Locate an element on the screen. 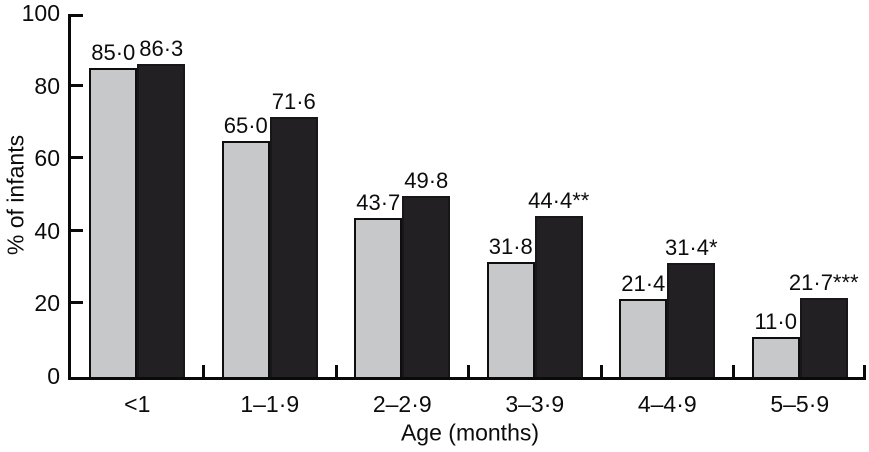 The image size is (869, 452). x-category-label: <1 is located at coordinates (137, 404).